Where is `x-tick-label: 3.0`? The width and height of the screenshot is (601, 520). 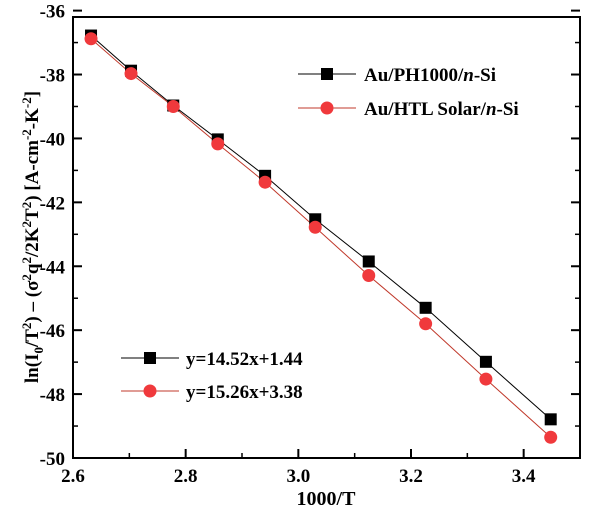 x-tick-label: 3.0 is located at coordinates (298, 476).